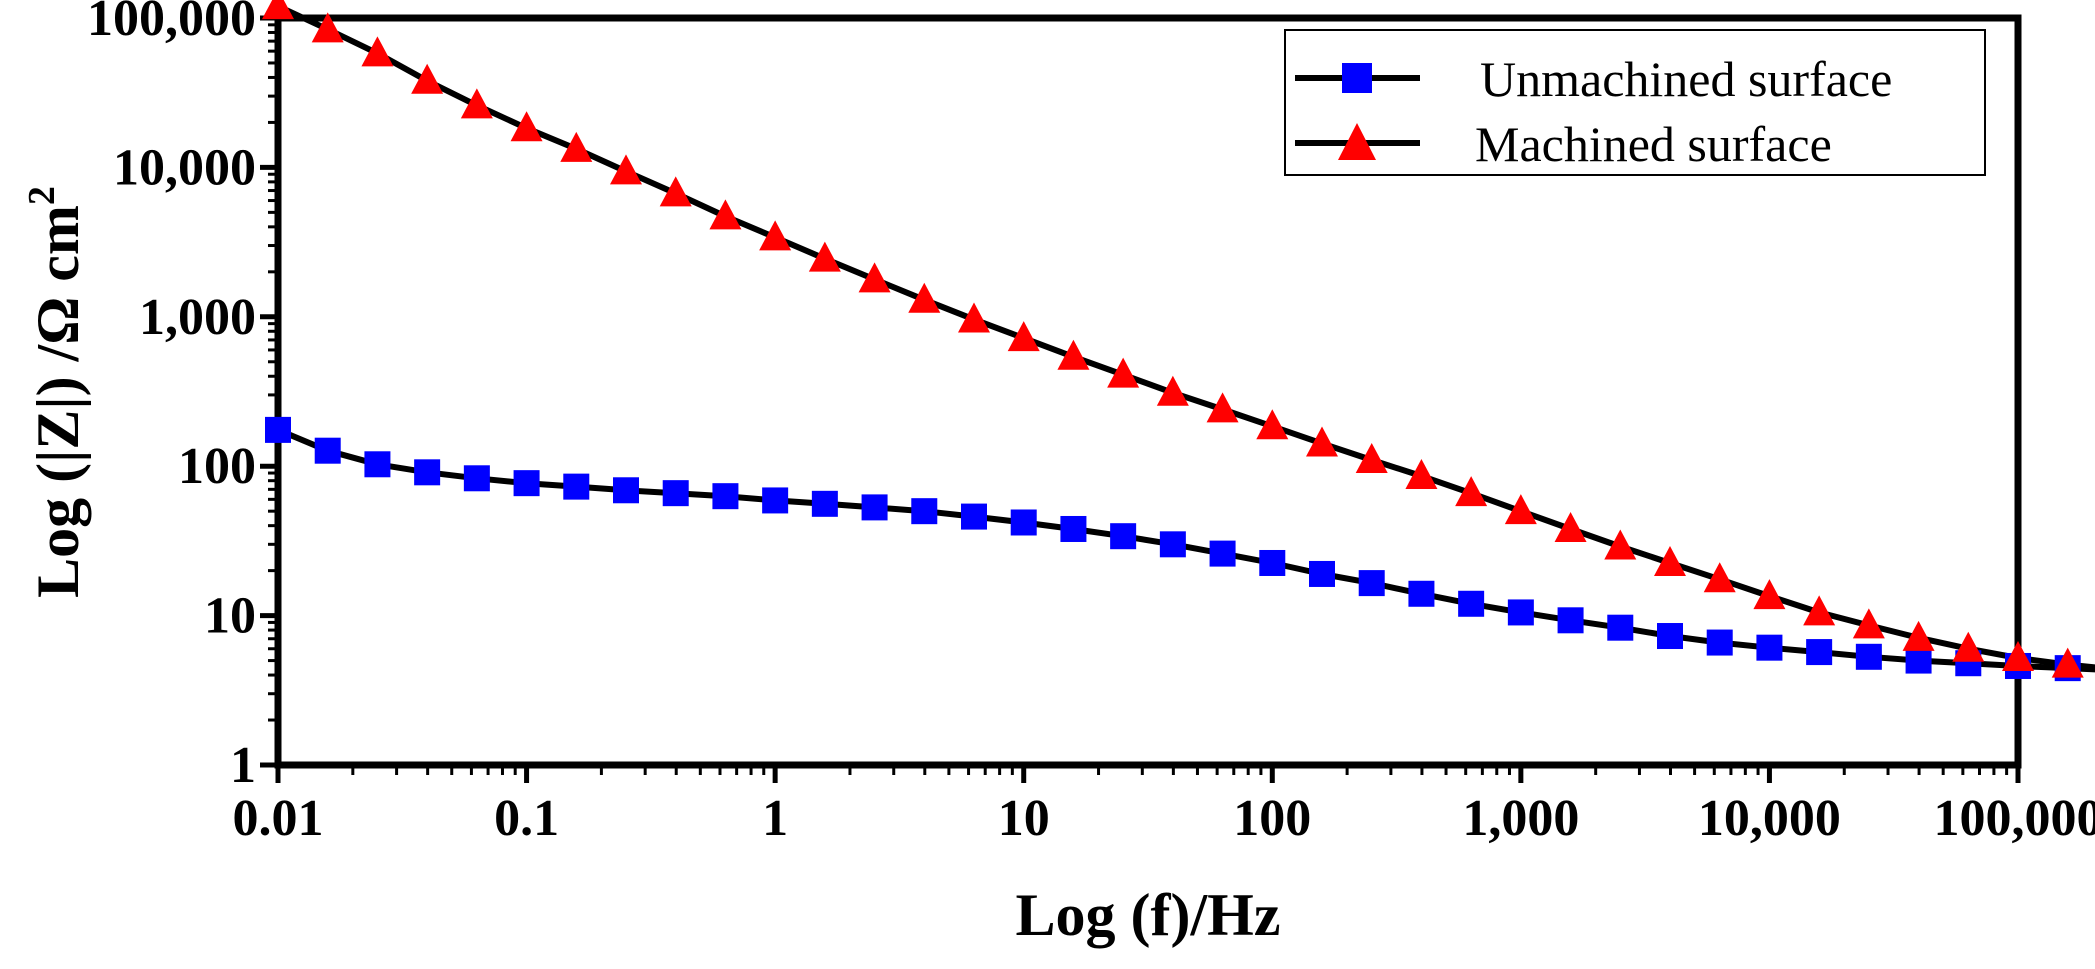  I want to click on legend: Unmachined surface Machined surface, so click(1635, 102).